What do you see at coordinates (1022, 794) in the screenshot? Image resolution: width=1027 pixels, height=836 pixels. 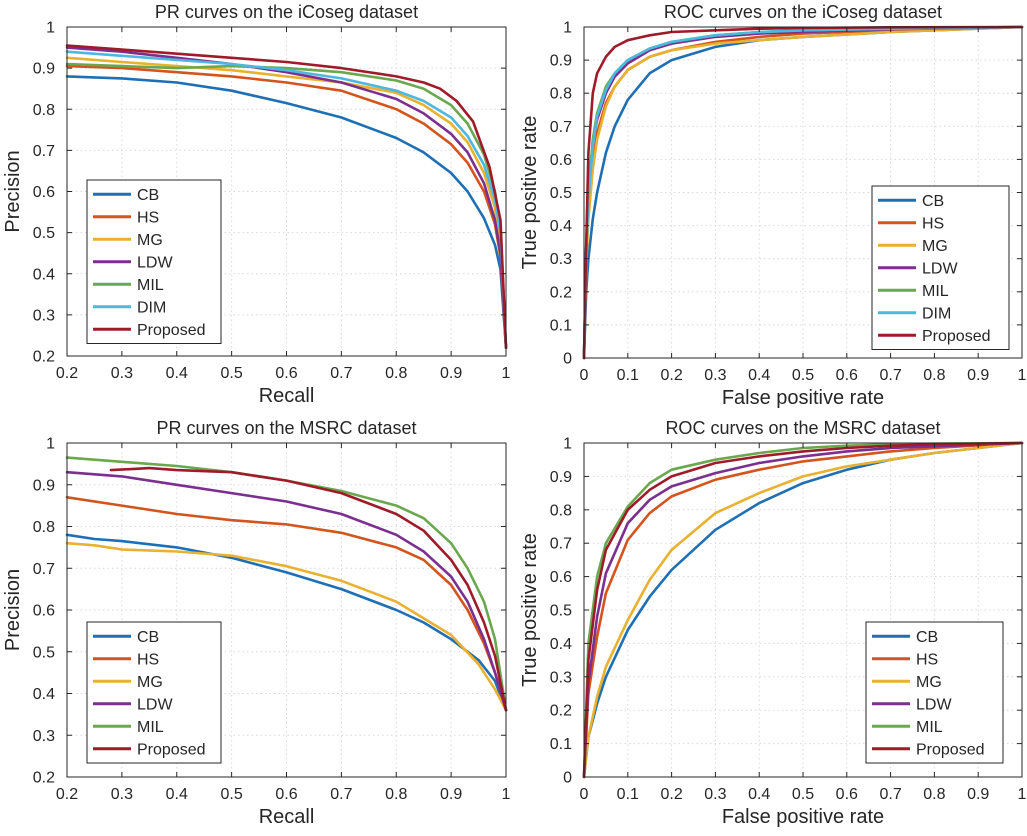 I see `x-tick-label: 1` at bounding box center [1022, 794].